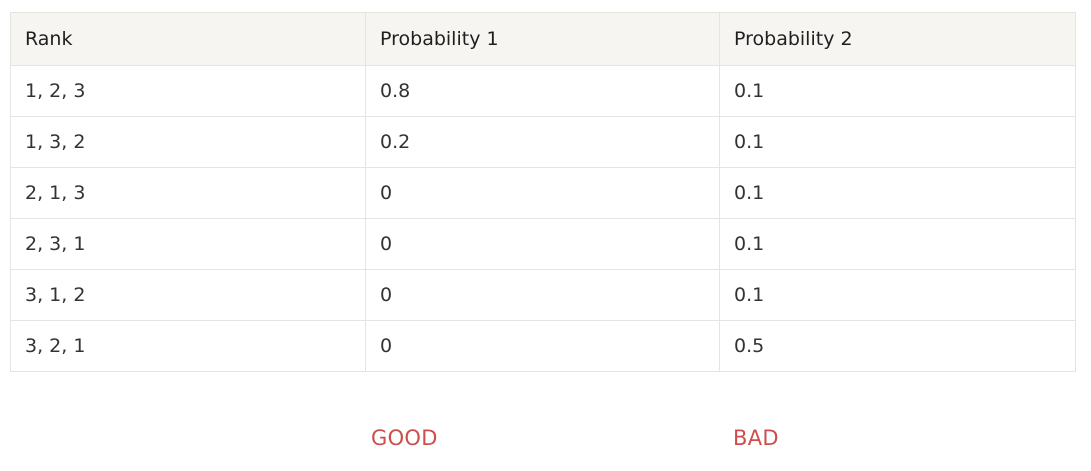 Image resolution: width=1091 pixels, height=471 pixels. I want to click on table-row: 3, 2, 1 0 0.5, so click(543, 346).